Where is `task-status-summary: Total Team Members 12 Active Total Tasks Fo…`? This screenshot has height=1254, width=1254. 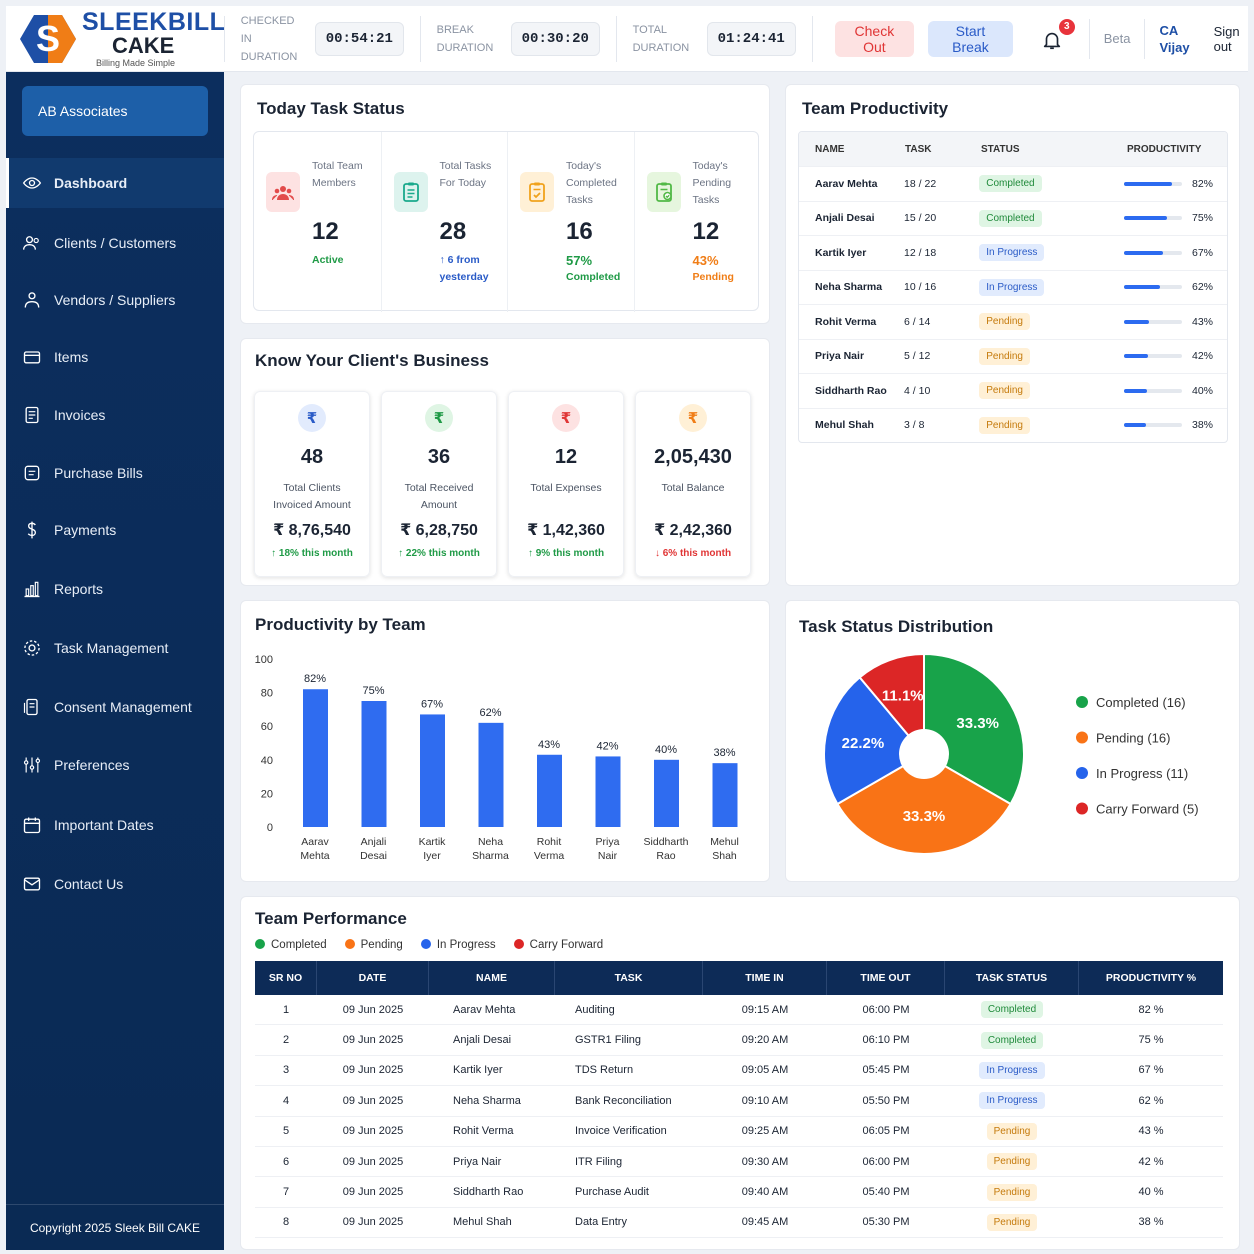
task-status-summary: Total Team Members 12 Active Total Tasks Fo… is located at coordinates (506, 221).